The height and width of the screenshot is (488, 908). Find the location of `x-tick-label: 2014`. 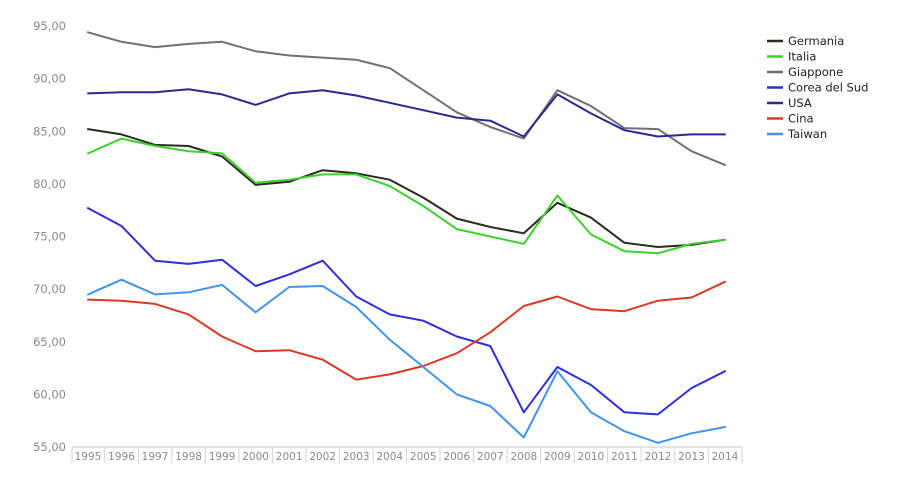

x-tick-label: 2014 is located at coordinates (725, 457).